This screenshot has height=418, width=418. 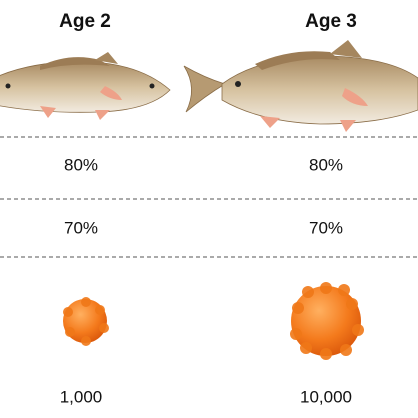 What do you see at coordinates (326, 396) in the screenshot?
I see `egg-count: 10,000` at bounding box center [326, 396].